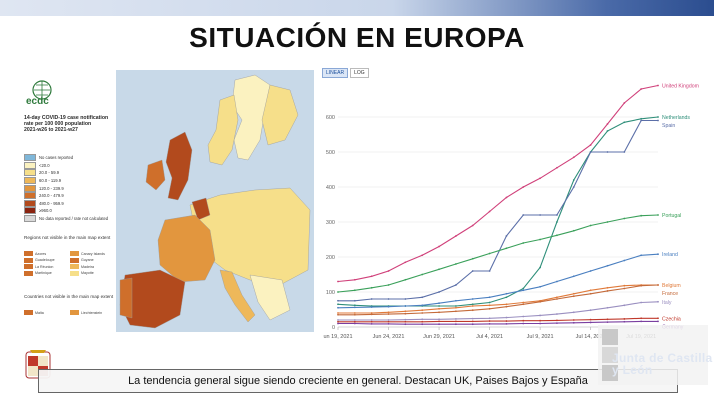 This screenshot has width=714, height=401. Describe the element at coordinates (330, 118) in the screenshot. I see `y-tick-label: 600` at that location.